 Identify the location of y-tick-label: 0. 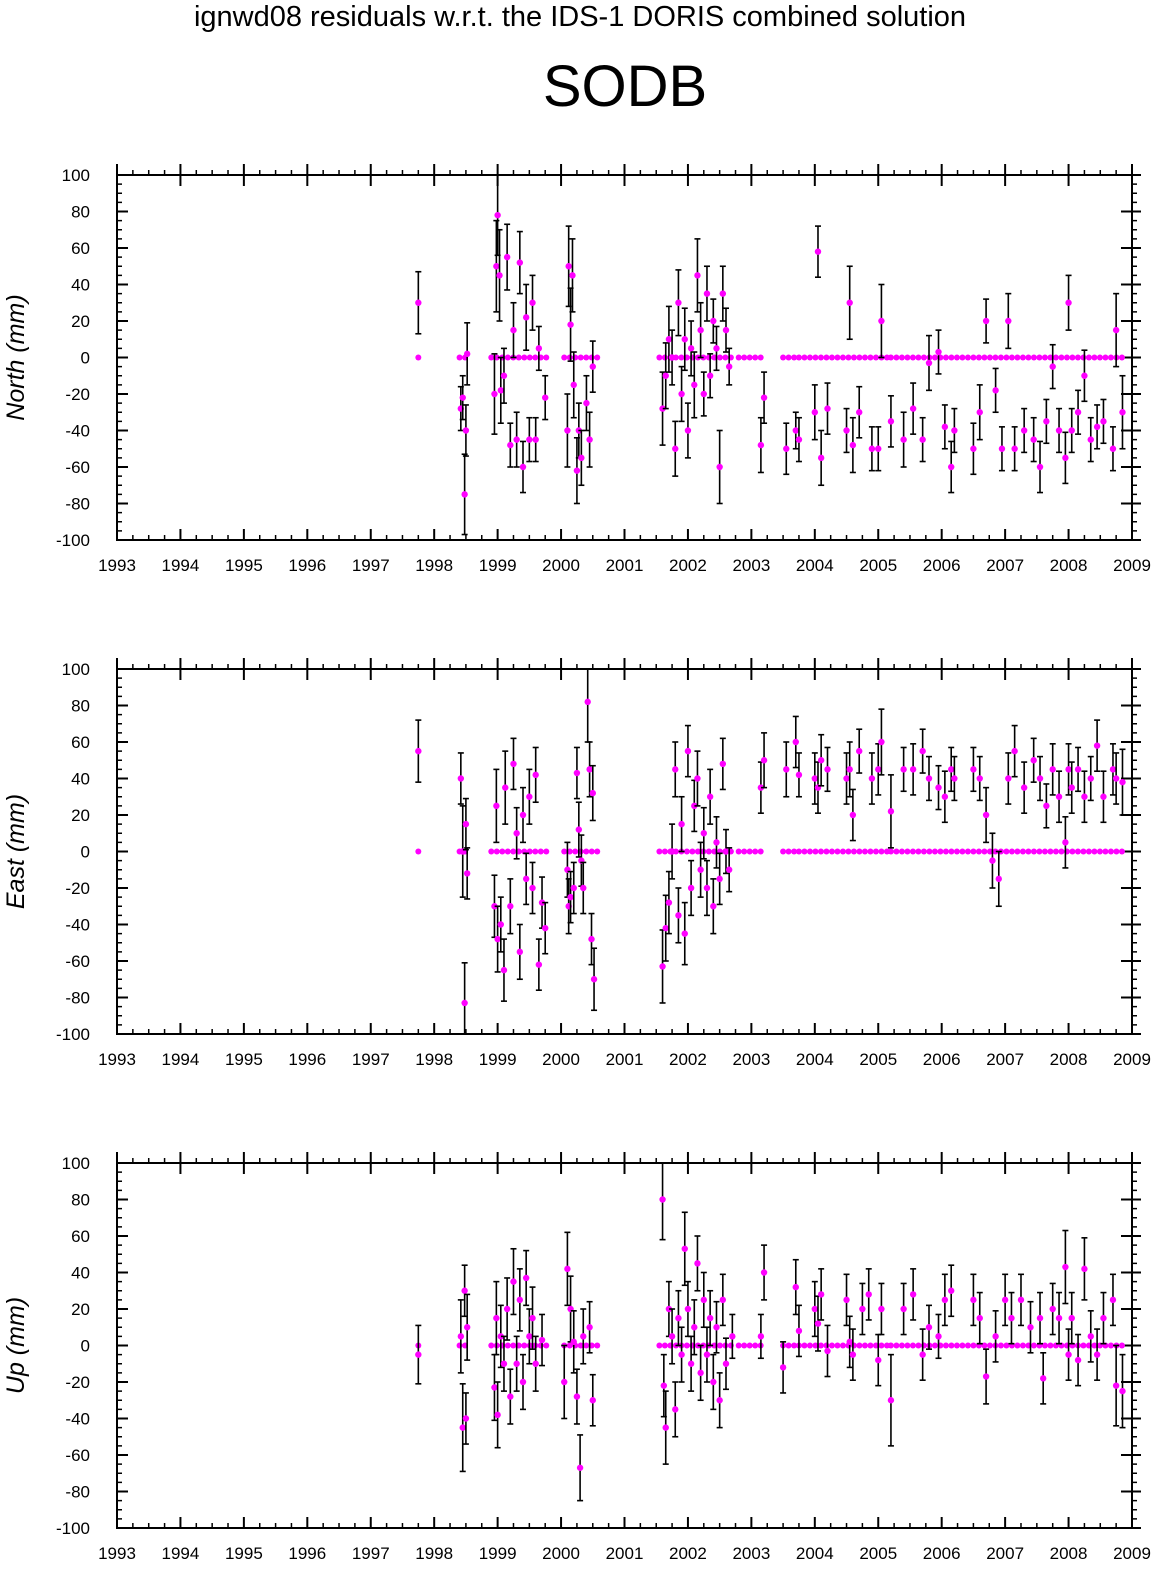
(85, 1346).